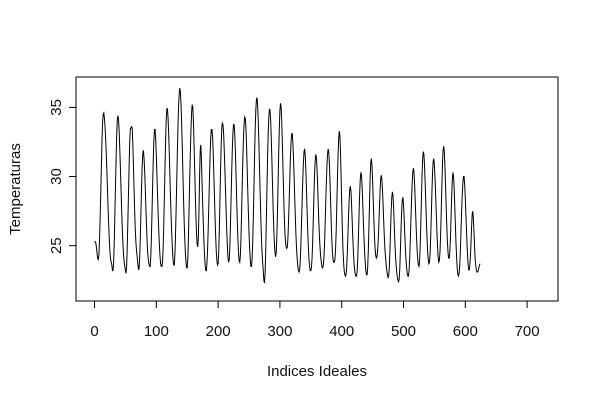 The width and height of the screenshot is (600, 405). What do you see at coordinates (56, 176) in the screenshot?
I see `y-tick-label: 30` at bounding box center [56, 176].